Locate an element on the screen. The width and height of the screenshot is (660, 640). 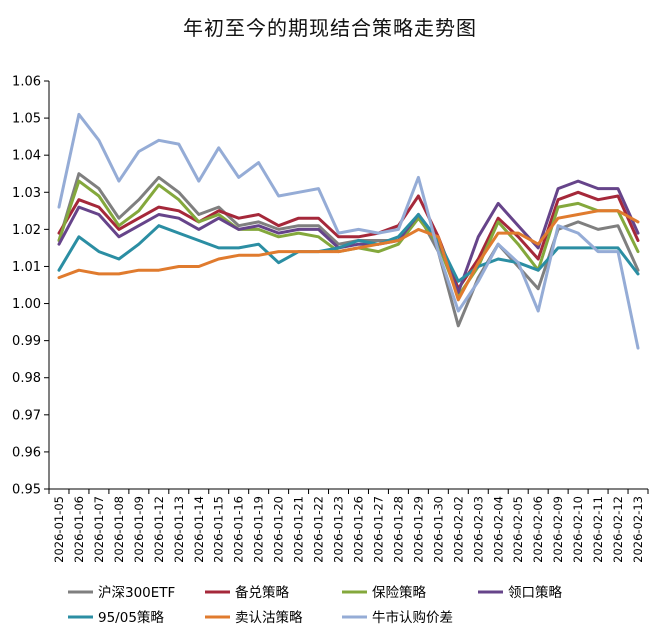
x-tick-label: 2026-01-23 is located at coordinates (339, 529).